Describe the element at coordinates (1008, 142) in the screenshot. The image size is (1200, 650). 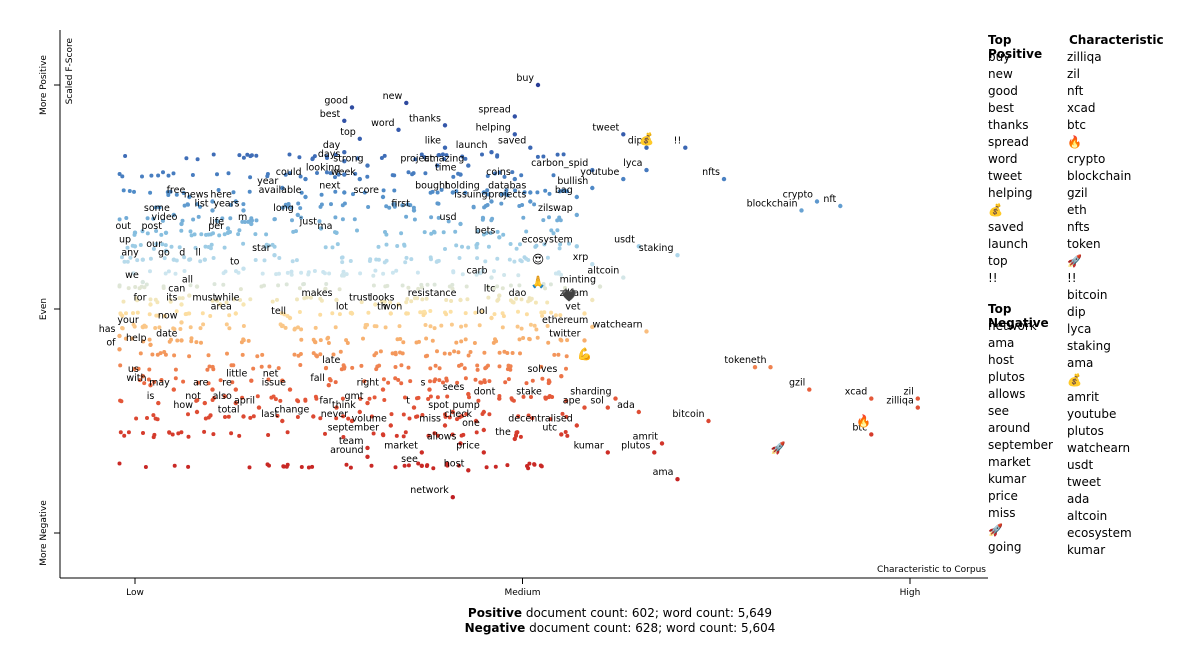
I see `top-positive-term: spread` at that location.